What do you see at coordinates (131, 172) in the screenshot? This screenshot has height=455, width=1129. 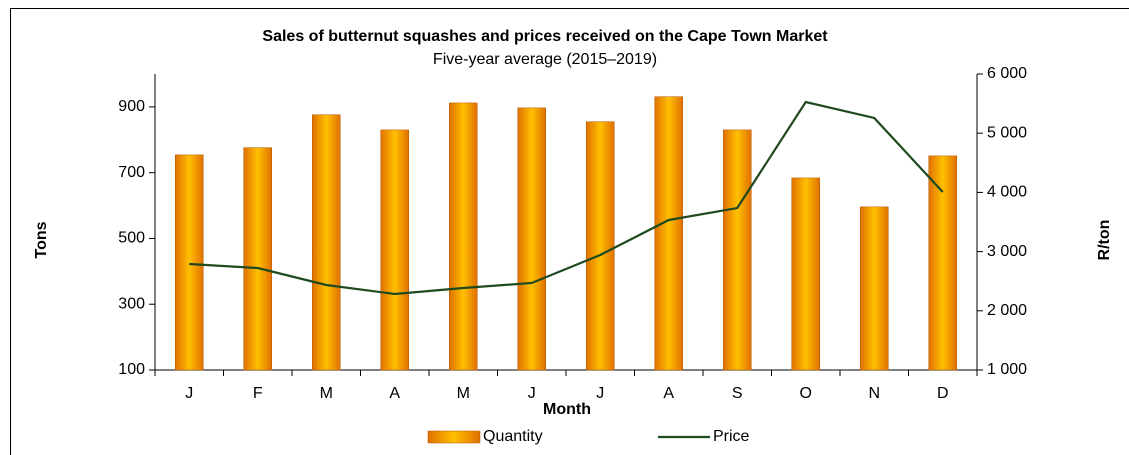 I see `y-tick-label: 700` at bounding box center [131, 172].